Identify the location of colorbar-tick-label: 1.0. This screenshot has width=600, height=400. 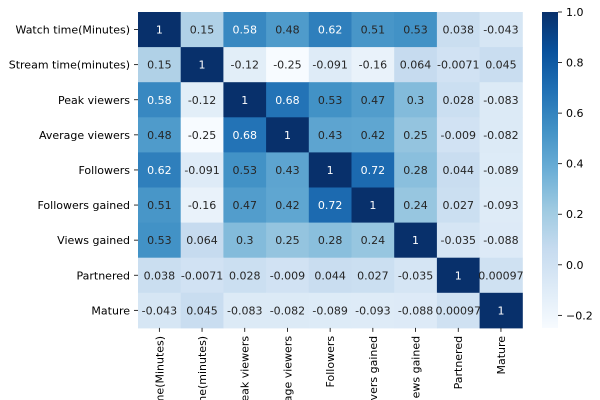
(575, 12).